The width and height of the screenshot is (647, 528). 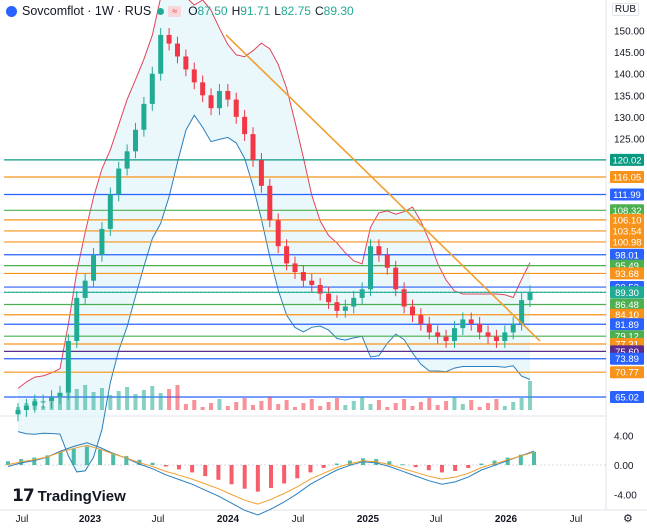 What do you see at coordinates (626, 160) in the screenshot?
I see `level-price-label: 120.02` at bounding box center [626, 160].